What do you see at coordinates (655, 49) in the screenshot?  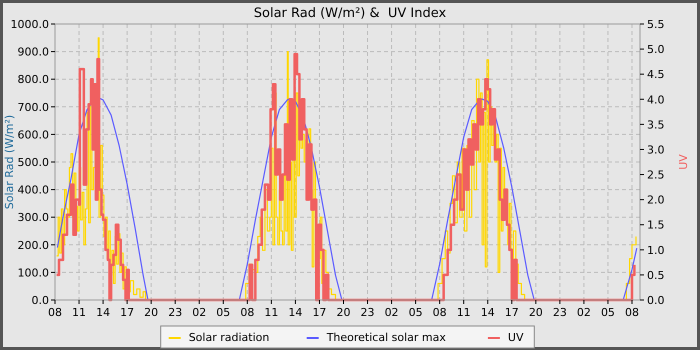 I see `y2-tick-label: 5.0` at bounding box center [655, 49].